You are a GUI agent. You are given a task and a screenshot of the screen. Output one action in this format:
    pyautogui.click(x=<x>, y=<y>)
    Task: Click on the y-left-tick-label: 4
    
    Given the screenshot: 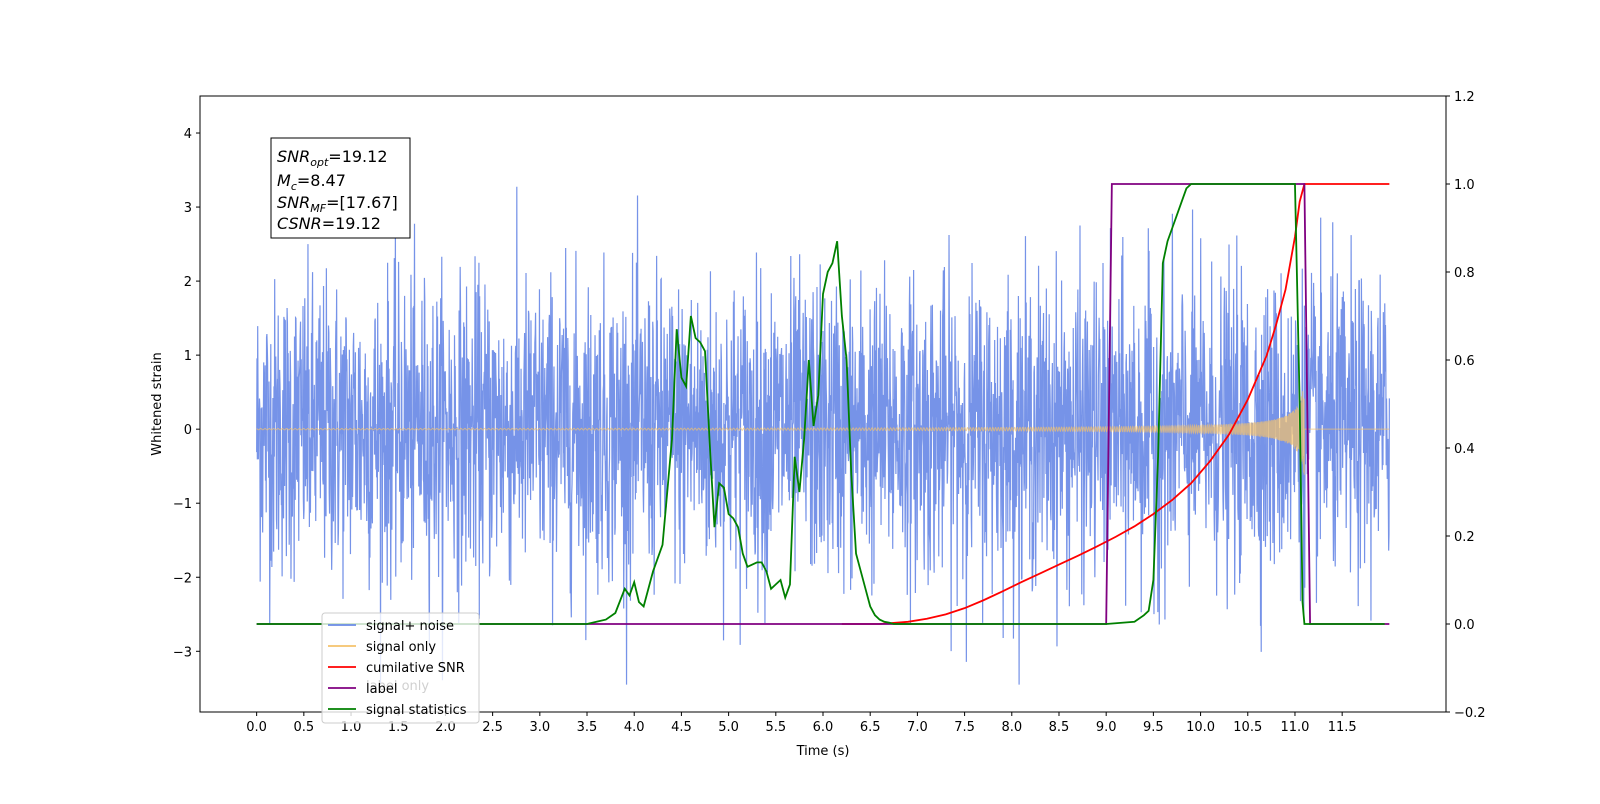 What is the action you would take?
    pyautogui.click(x=188, y=134)
    